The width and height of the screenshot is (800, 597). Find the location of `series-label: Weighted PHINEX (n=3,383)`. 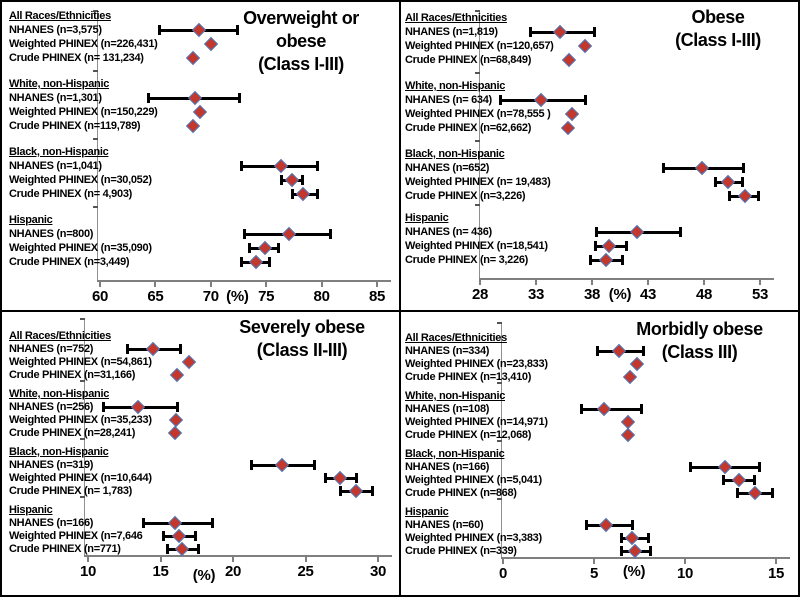

series-label: Weighted PHINEX (n=3,383) is located at coordinates (473, 538).